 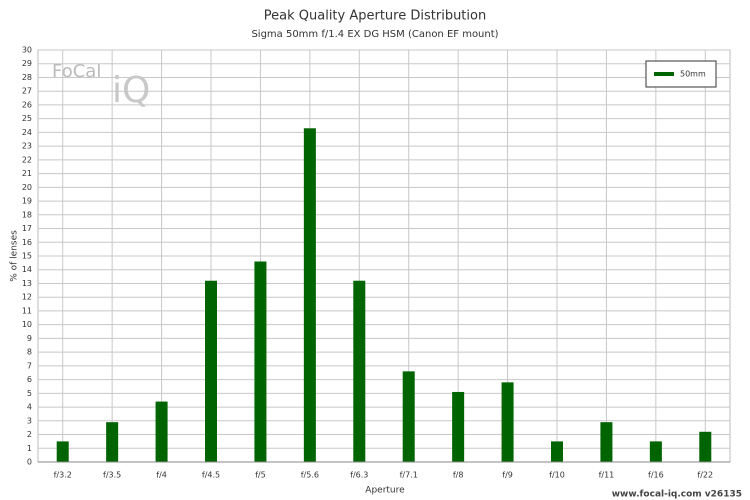 I want to click on x-tick-label: f/8, so click(x=458, y=475).